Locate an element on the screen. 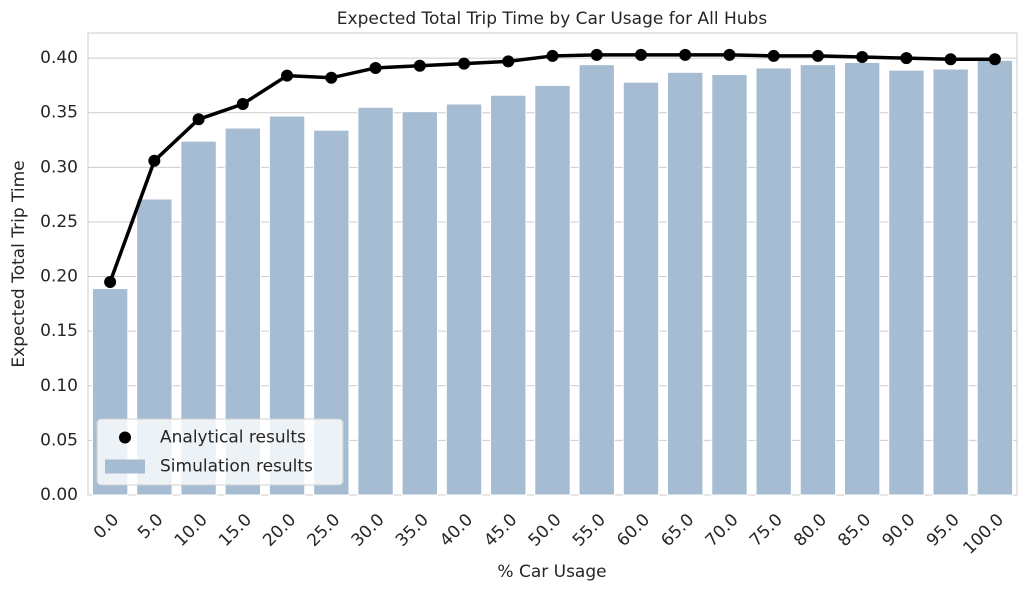 The width and height of the screenshot is (1031, 596). legend-box is located at coordinates (220, 452).